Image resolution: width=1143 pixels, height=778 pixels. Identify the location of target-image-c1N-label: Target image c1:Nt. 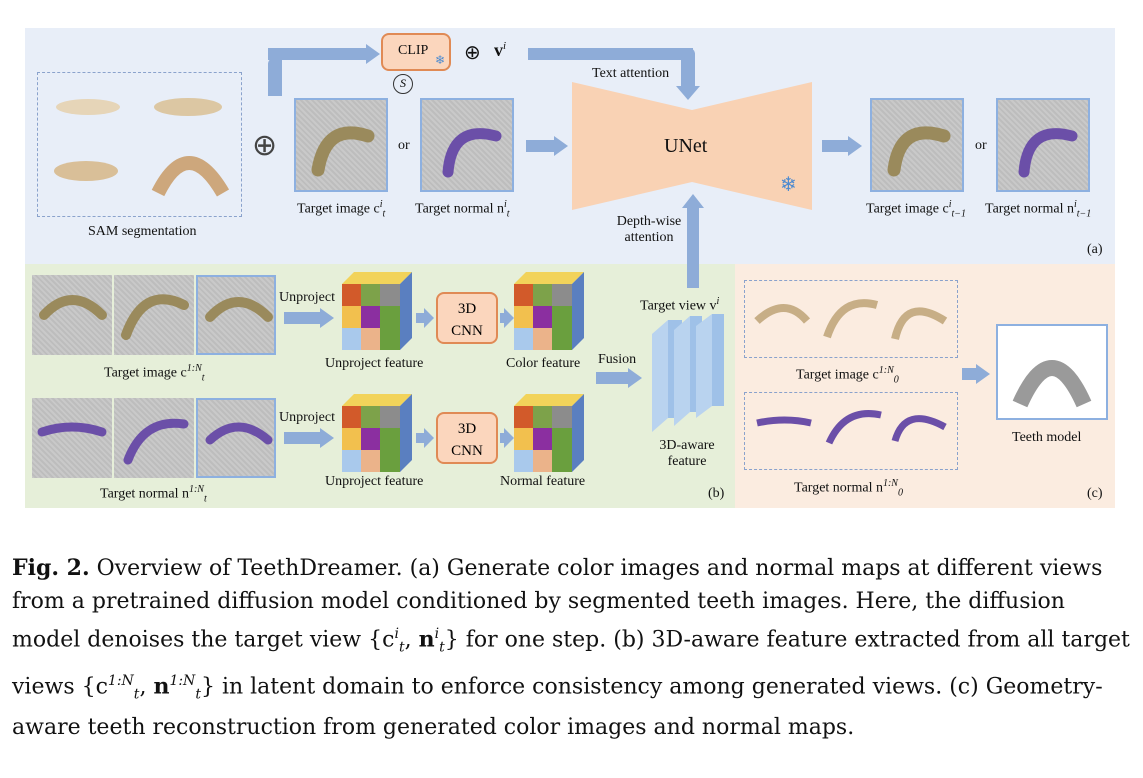
(154, 373).